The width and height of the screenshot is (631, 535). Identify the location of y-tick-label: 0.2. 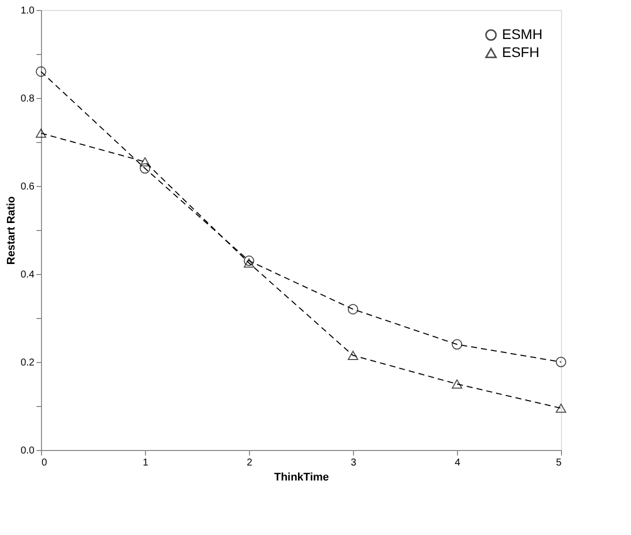
(27, 363).